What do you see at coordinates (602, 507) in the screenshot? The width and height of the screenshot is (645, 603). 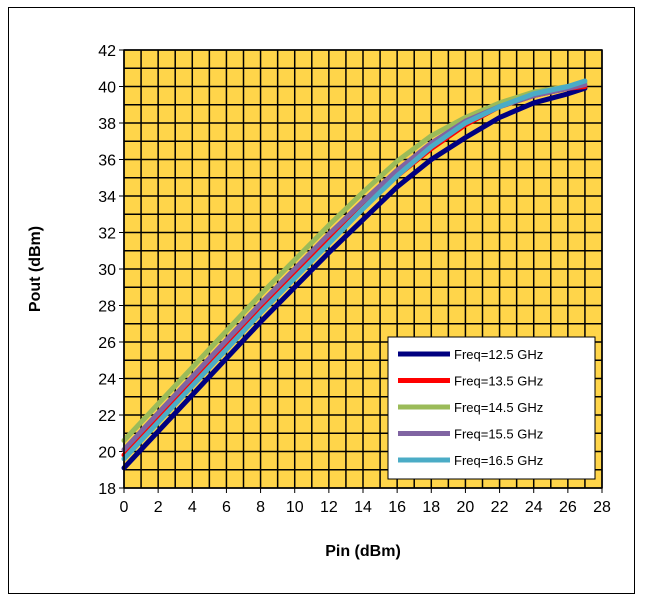 I see `x-tick-label: 28` at bounding box center [602, 507].